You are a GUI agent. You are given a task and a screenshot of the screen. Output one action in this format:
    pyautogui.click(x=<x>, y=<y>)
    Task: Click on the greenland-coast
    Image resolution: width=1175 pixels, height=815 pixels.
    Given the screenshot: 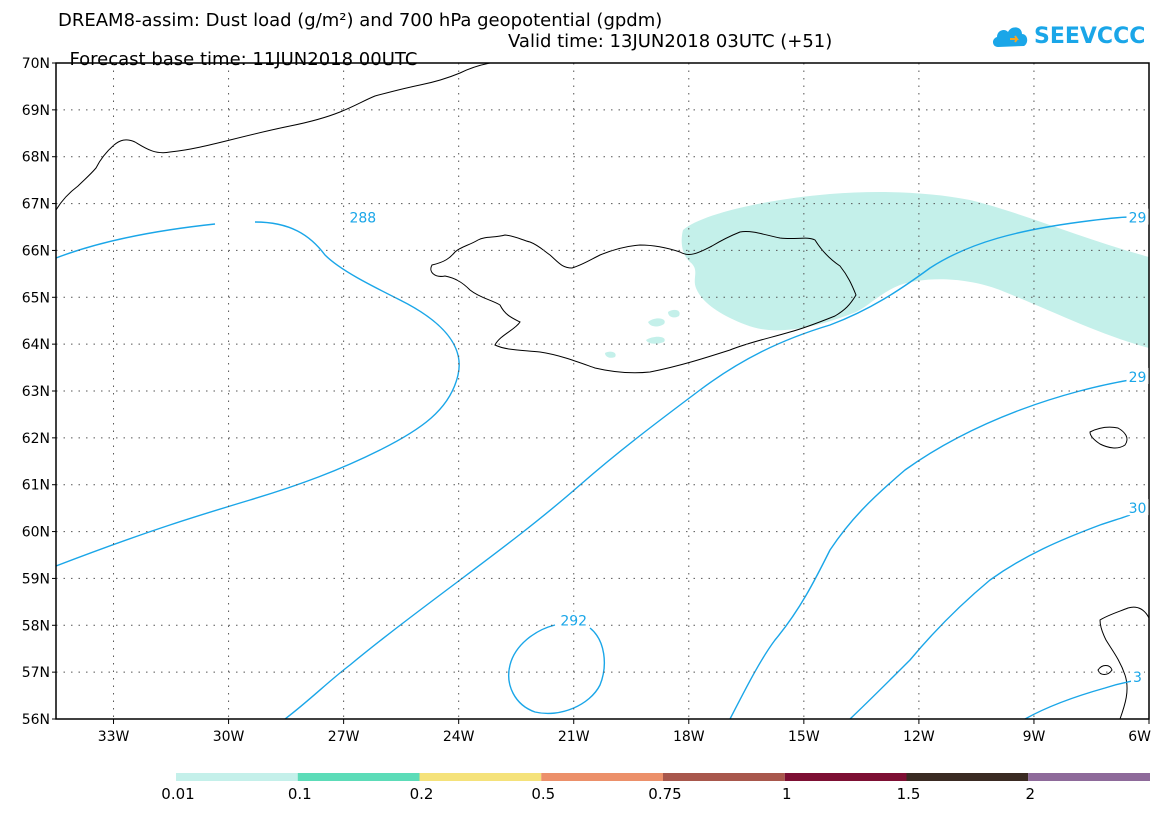 What is the action you would take?
    pyautogui.click(x=273, y=137)
    